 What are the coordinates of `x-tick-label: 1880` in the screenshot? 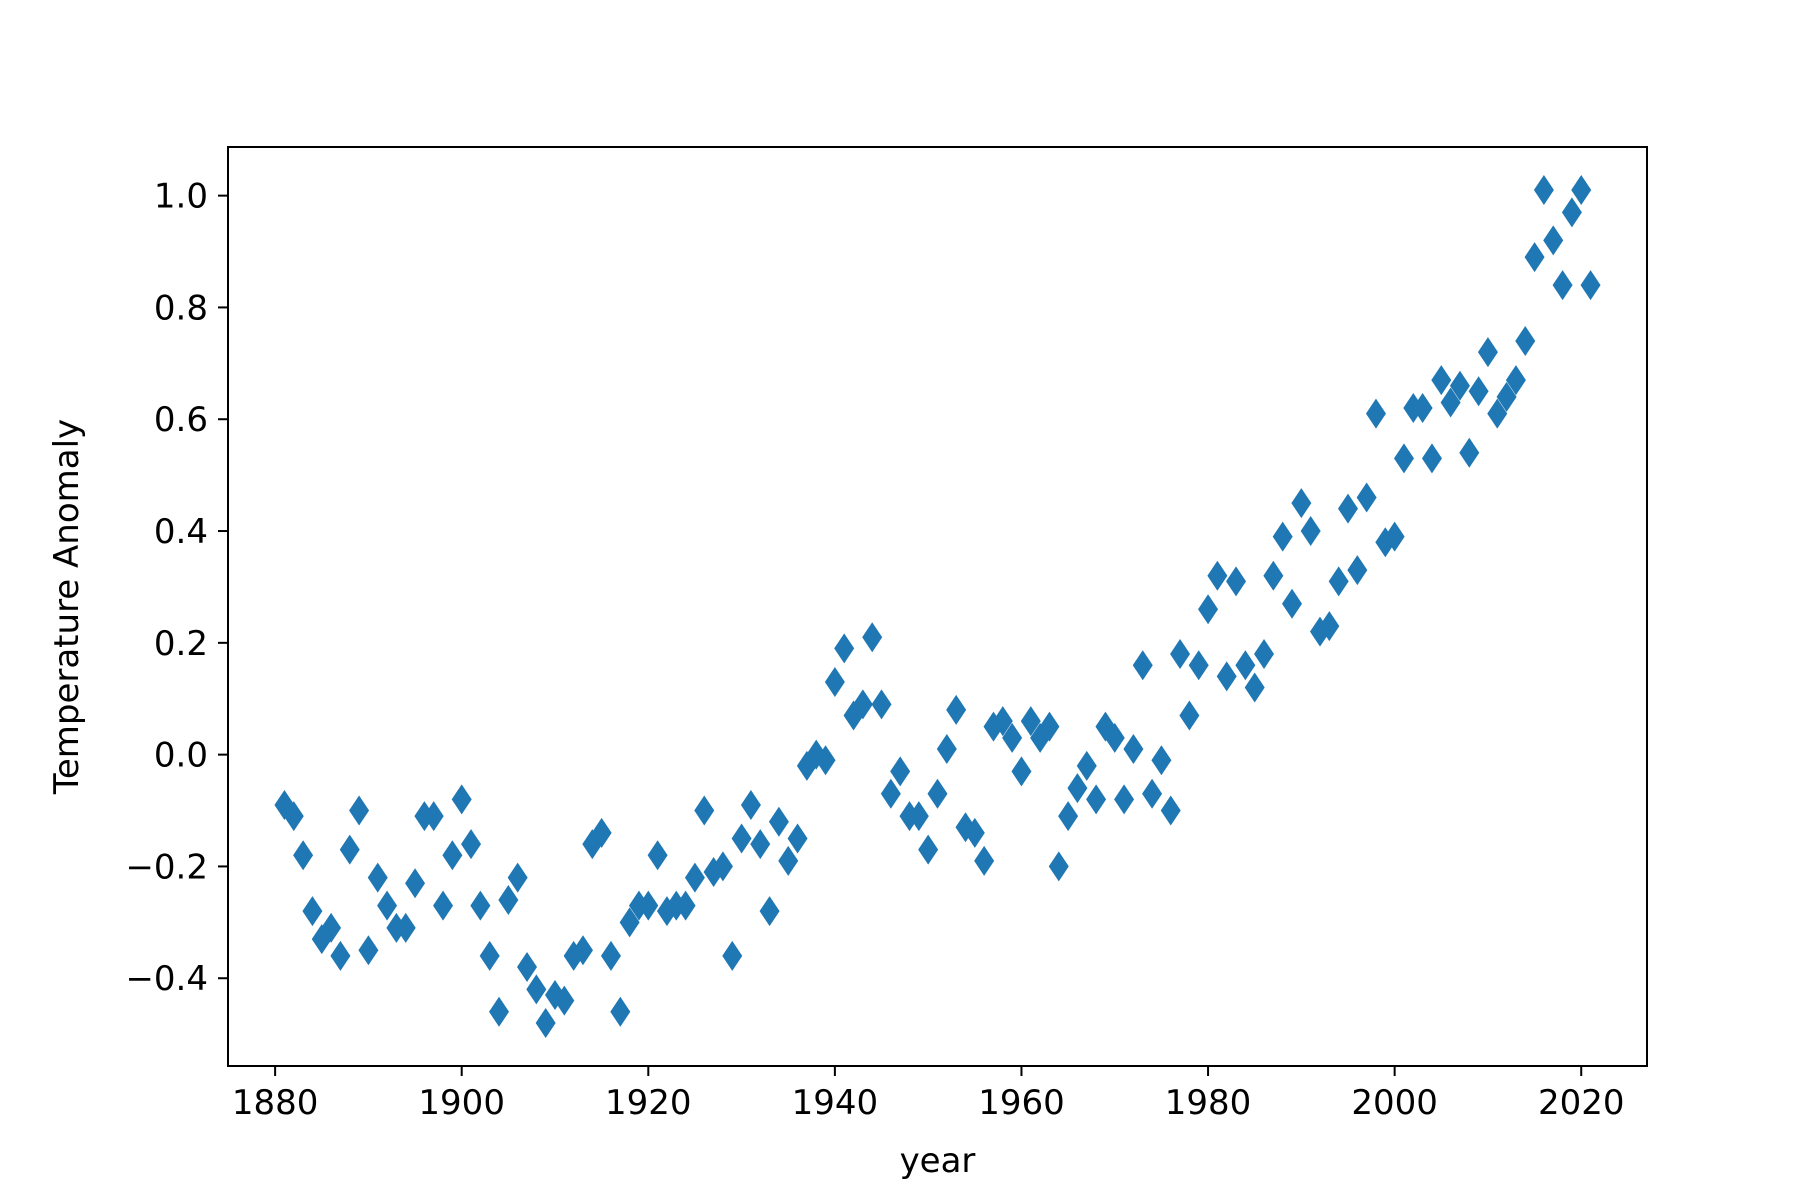 It's located at (275, 1103).